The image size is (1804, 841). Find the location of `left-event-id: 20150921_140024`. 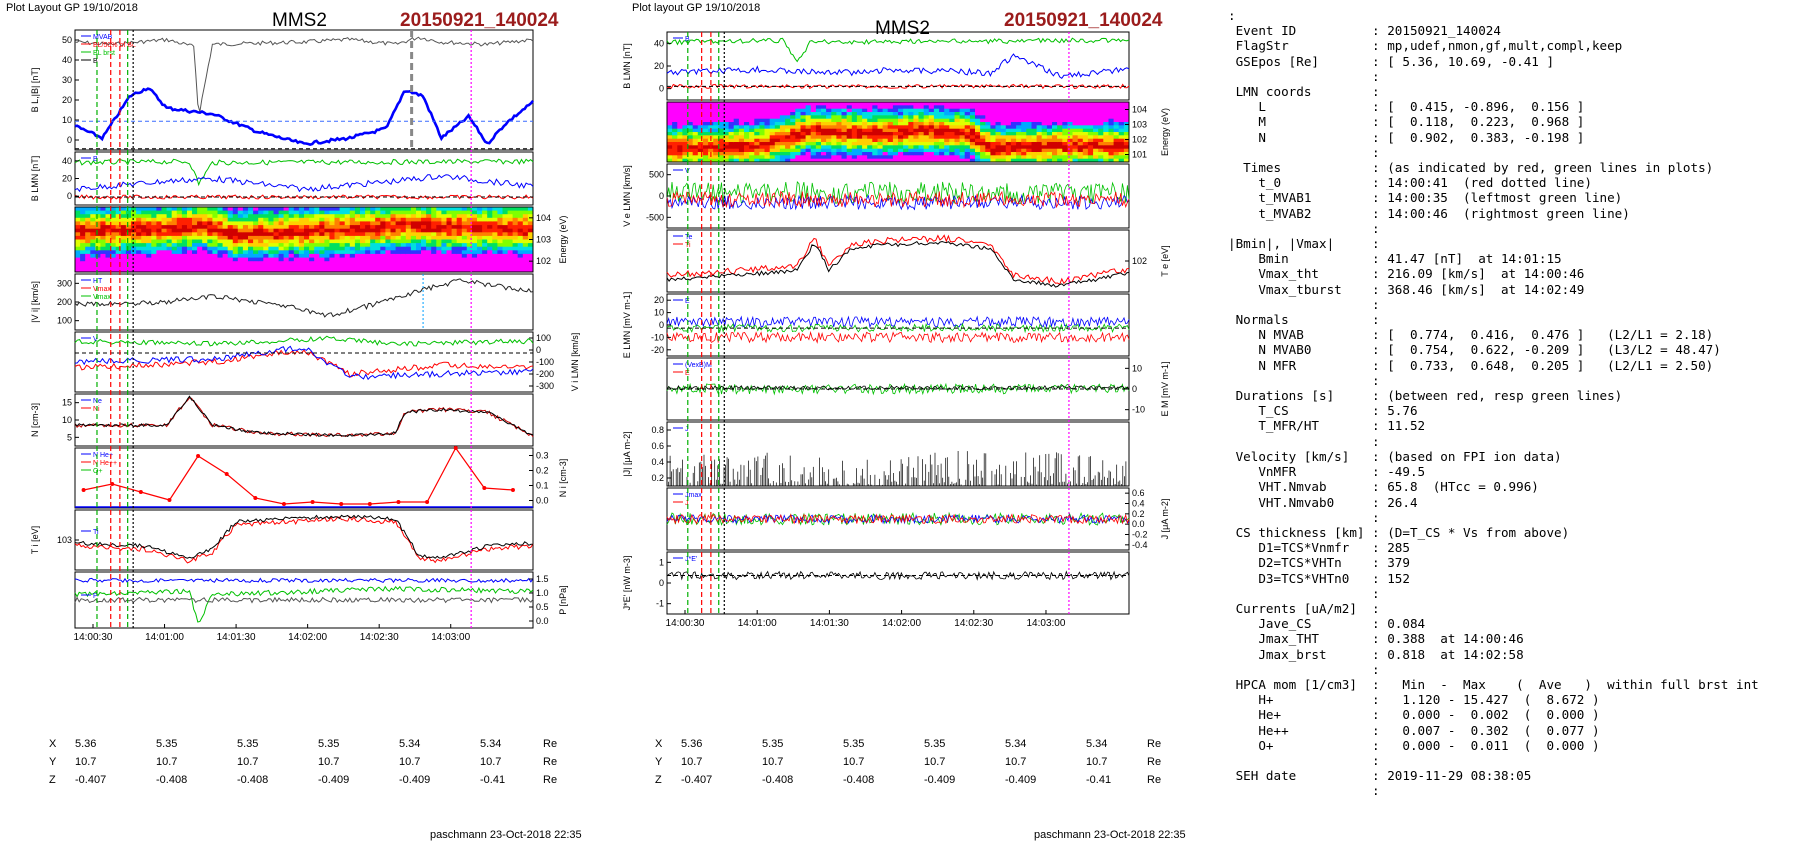

left-event-id: 20150921_140024 is located at coordinates (479, 20).